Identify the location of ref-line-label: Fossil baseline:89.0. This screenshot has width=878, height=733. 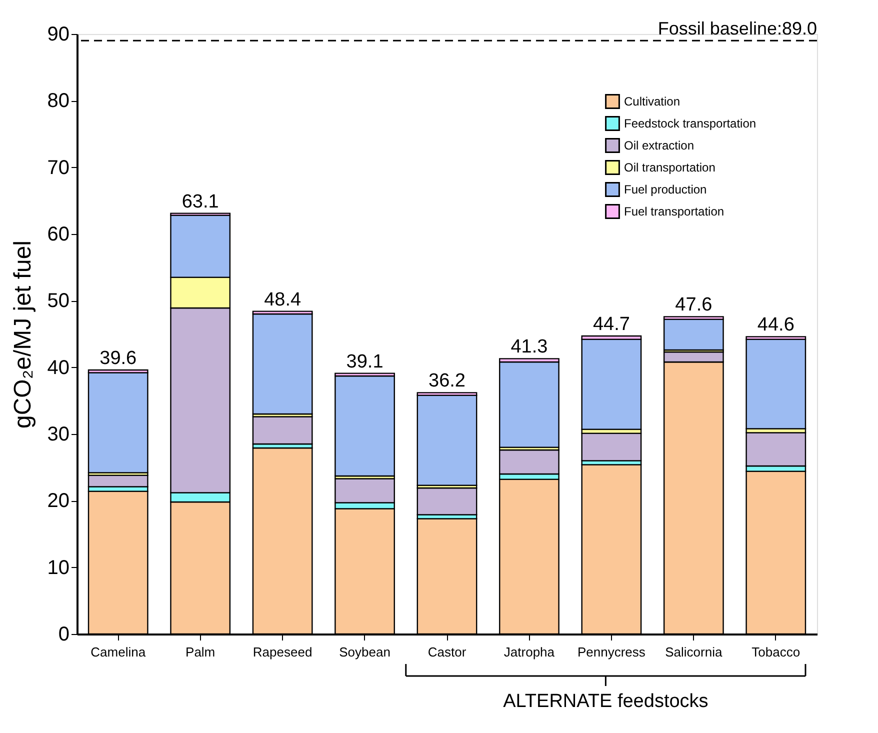
(737, 28).